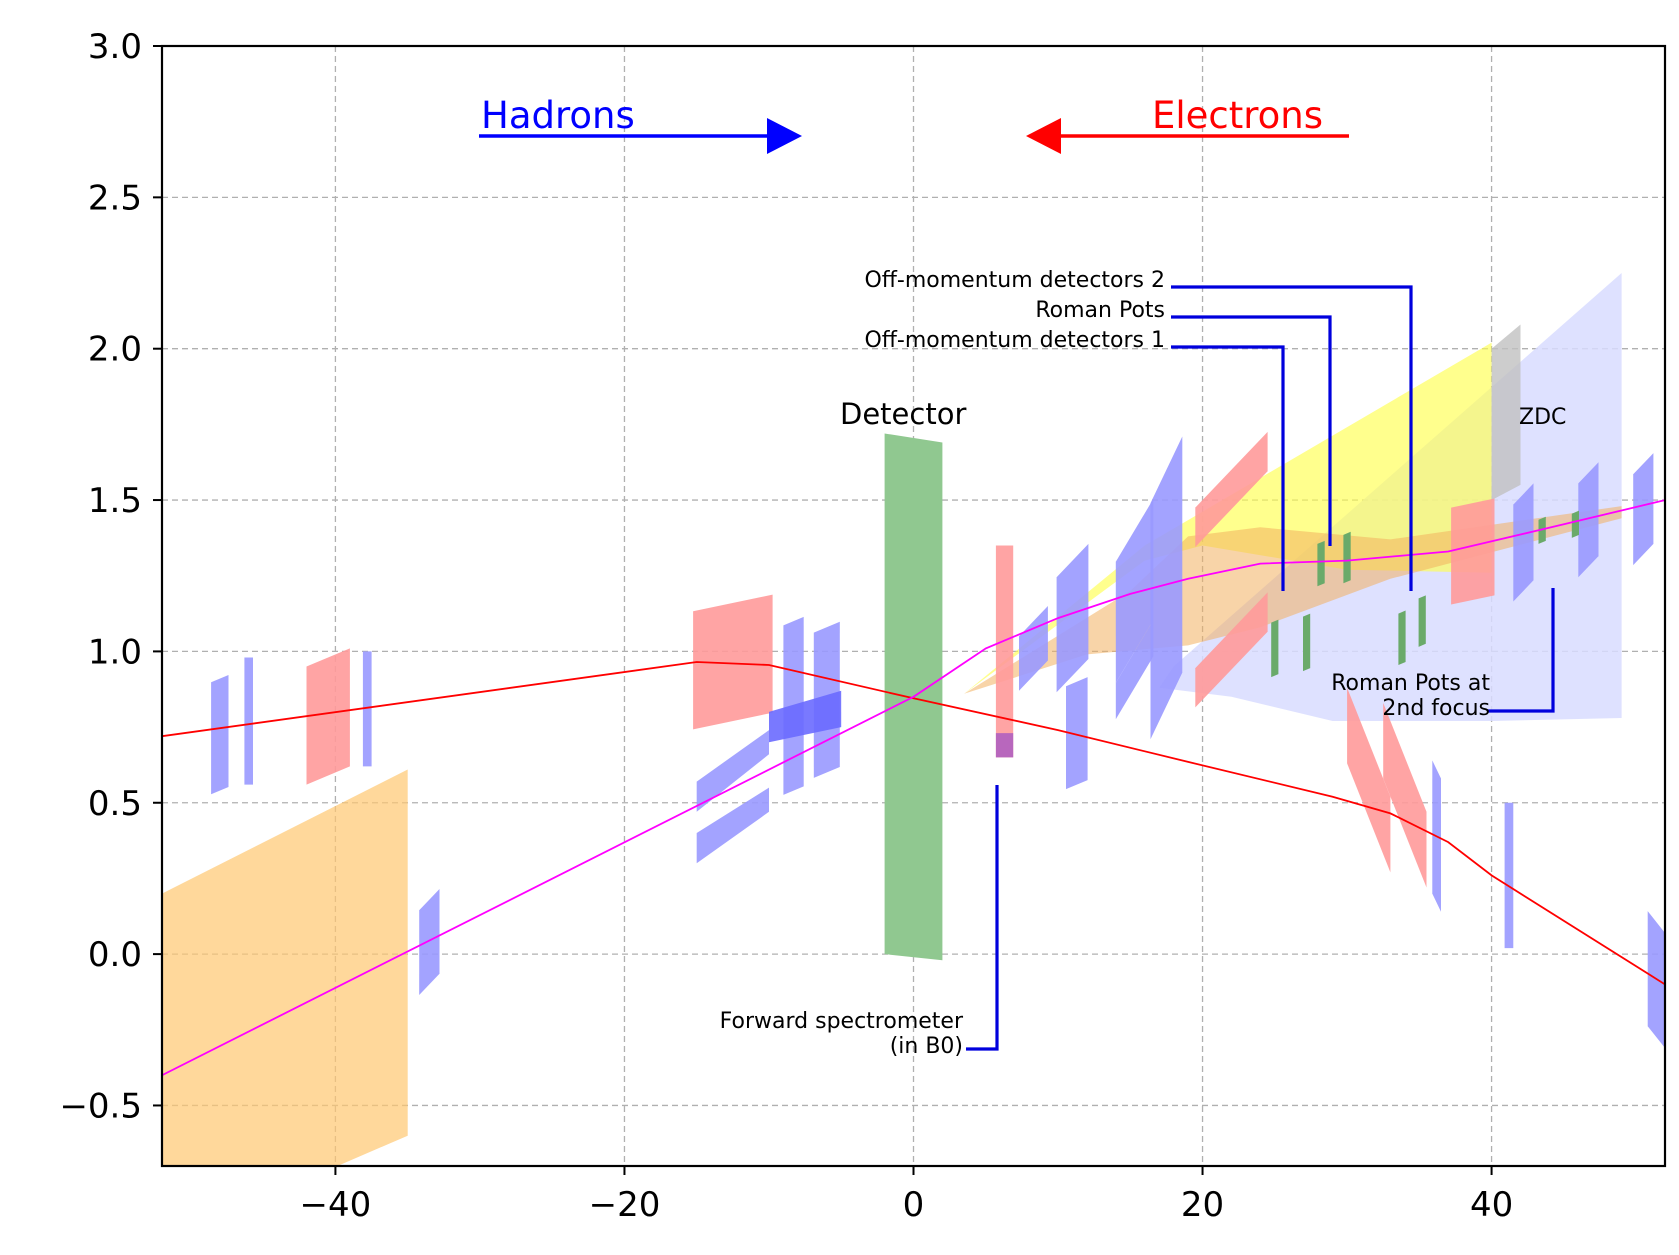 Image resolution: width=1679 pixels, height=1255 pixels. Describe the element at coordinates (1004, 745) in the screenshot. I see `b0-spectrometer` at that location.